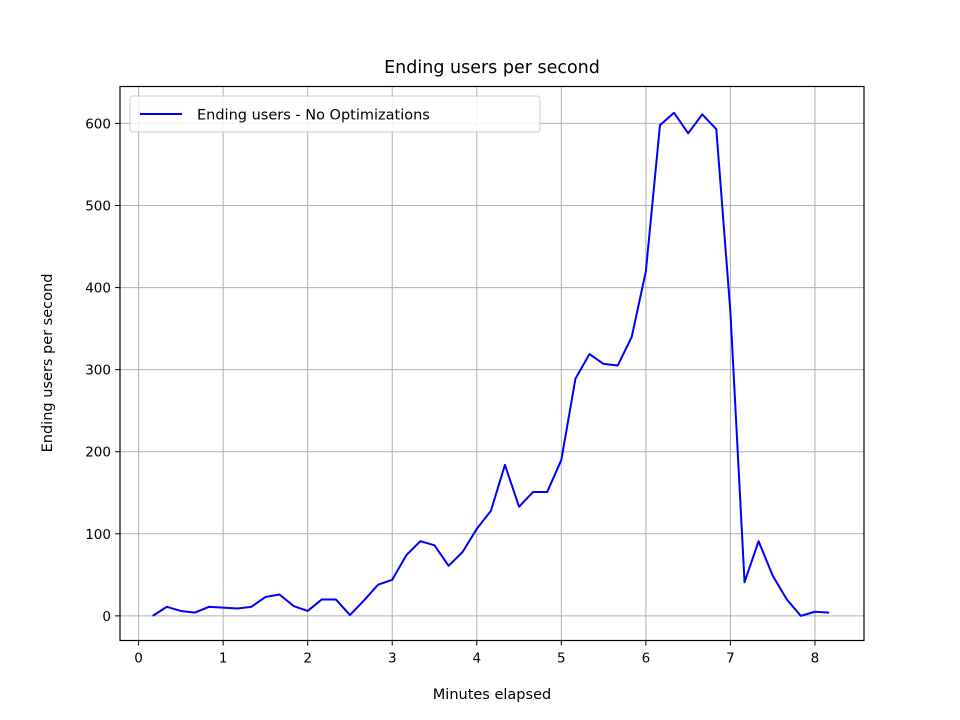 This screenshot has width=960, height=720. What do you see at coordinates (48, 363) in the screenshot?
I see `y-axis-label: Ending users per second` at bounding box center [48, 363].